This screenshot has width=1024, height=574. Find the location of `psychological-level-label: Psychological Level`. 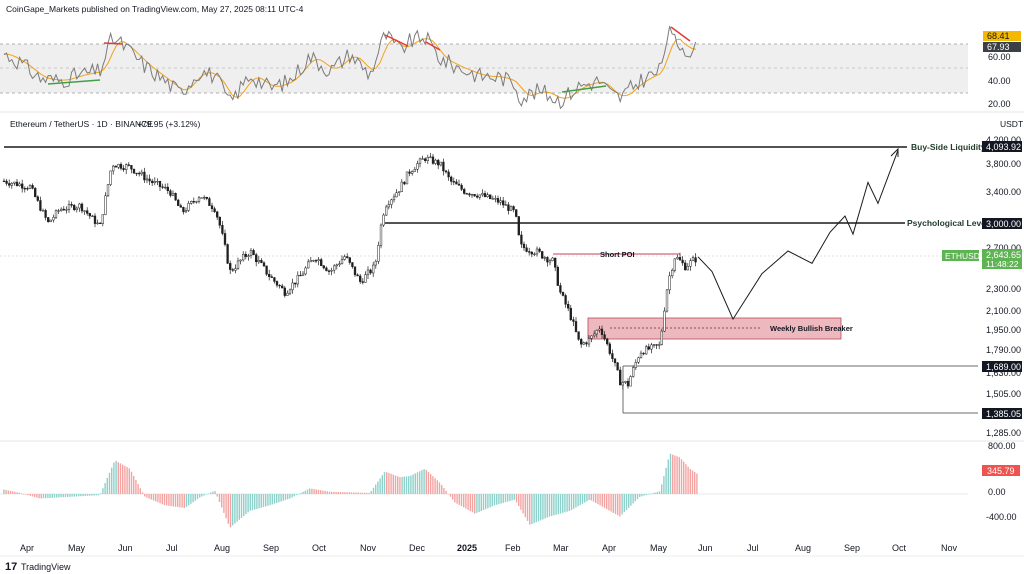

psychological-level-label: Psychological Level is located at coordinates (947, 223).